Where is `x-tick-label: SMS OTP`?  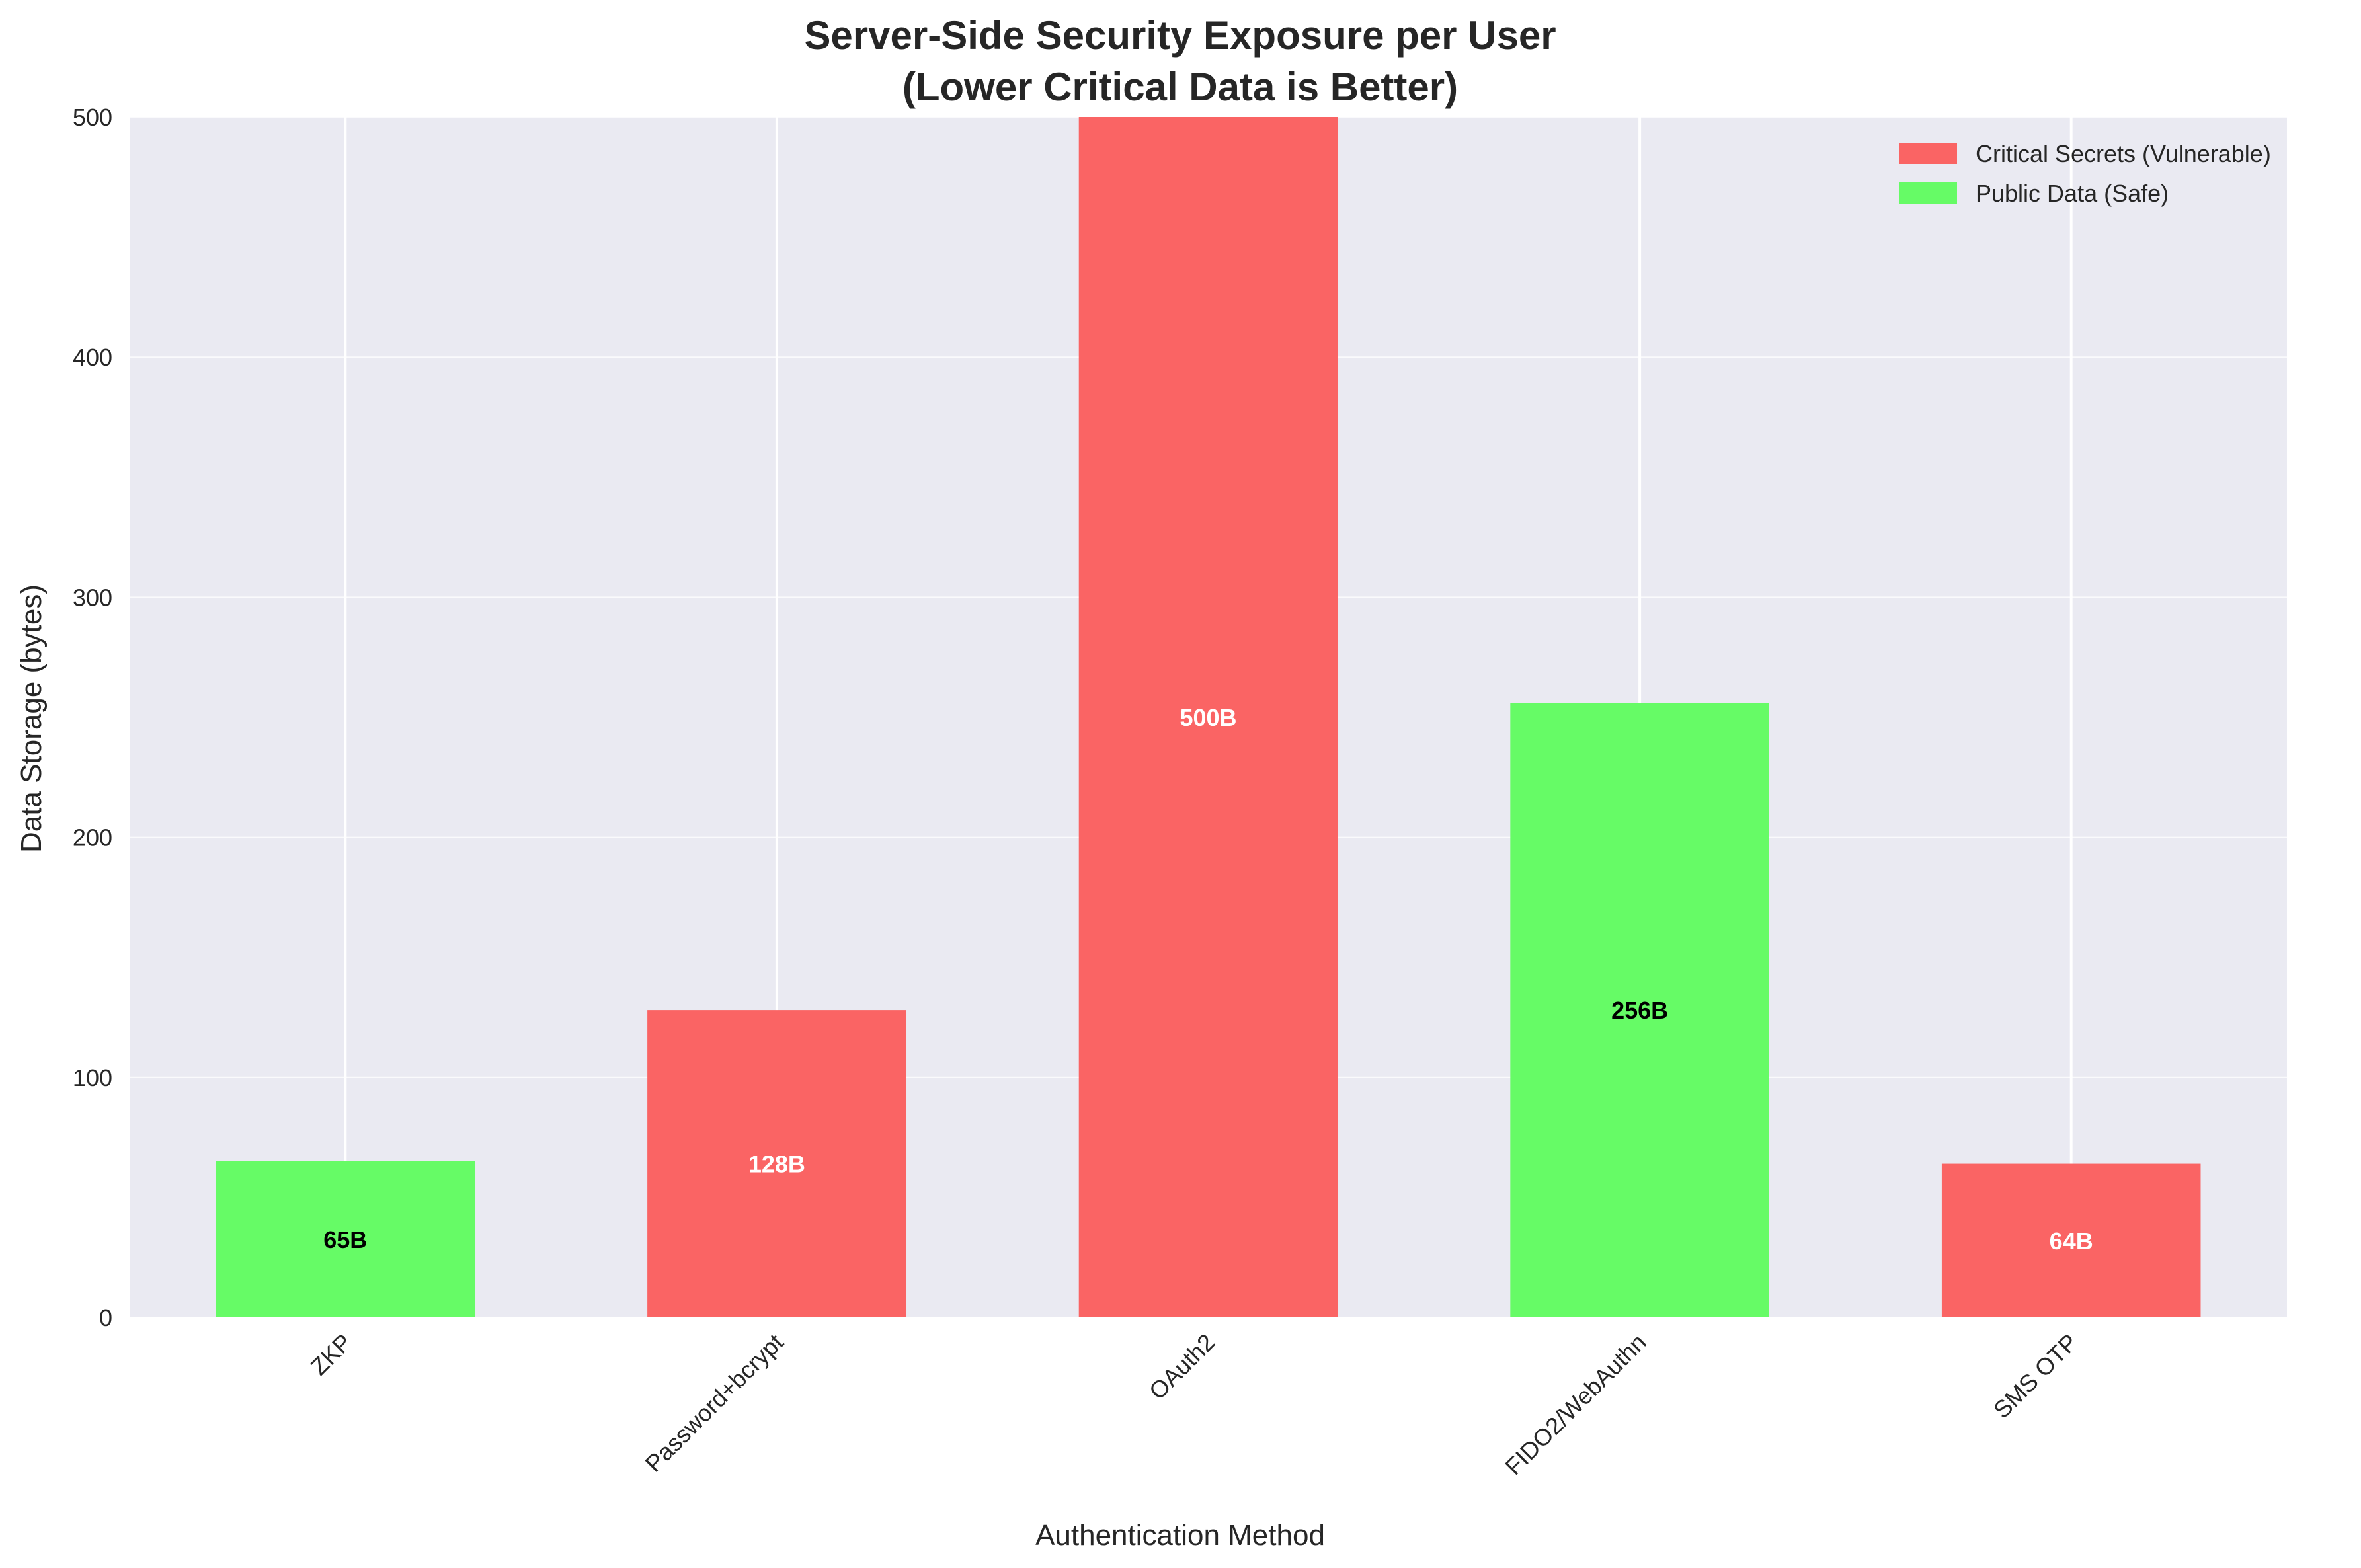
x-tick-label: SMS OTP is located at coordinates (2035, 1376).